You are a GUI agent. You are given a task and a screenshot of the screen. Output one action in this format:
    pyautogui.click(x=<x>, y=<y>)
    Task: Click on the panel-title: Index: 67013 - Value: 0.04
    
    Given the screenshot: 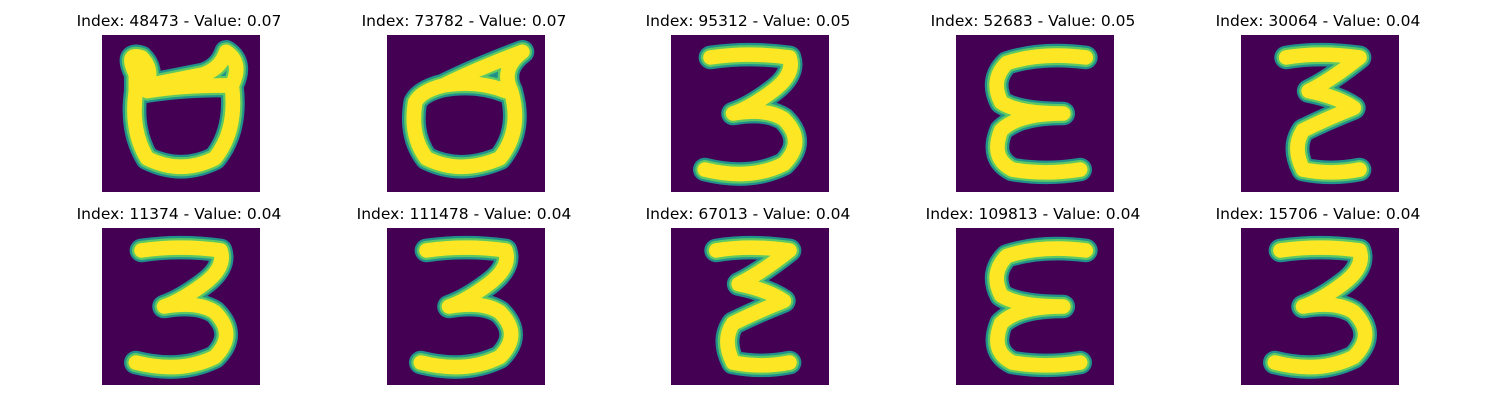 What is the action you would take?
    pyautogui.click(x=748, y=214)
    